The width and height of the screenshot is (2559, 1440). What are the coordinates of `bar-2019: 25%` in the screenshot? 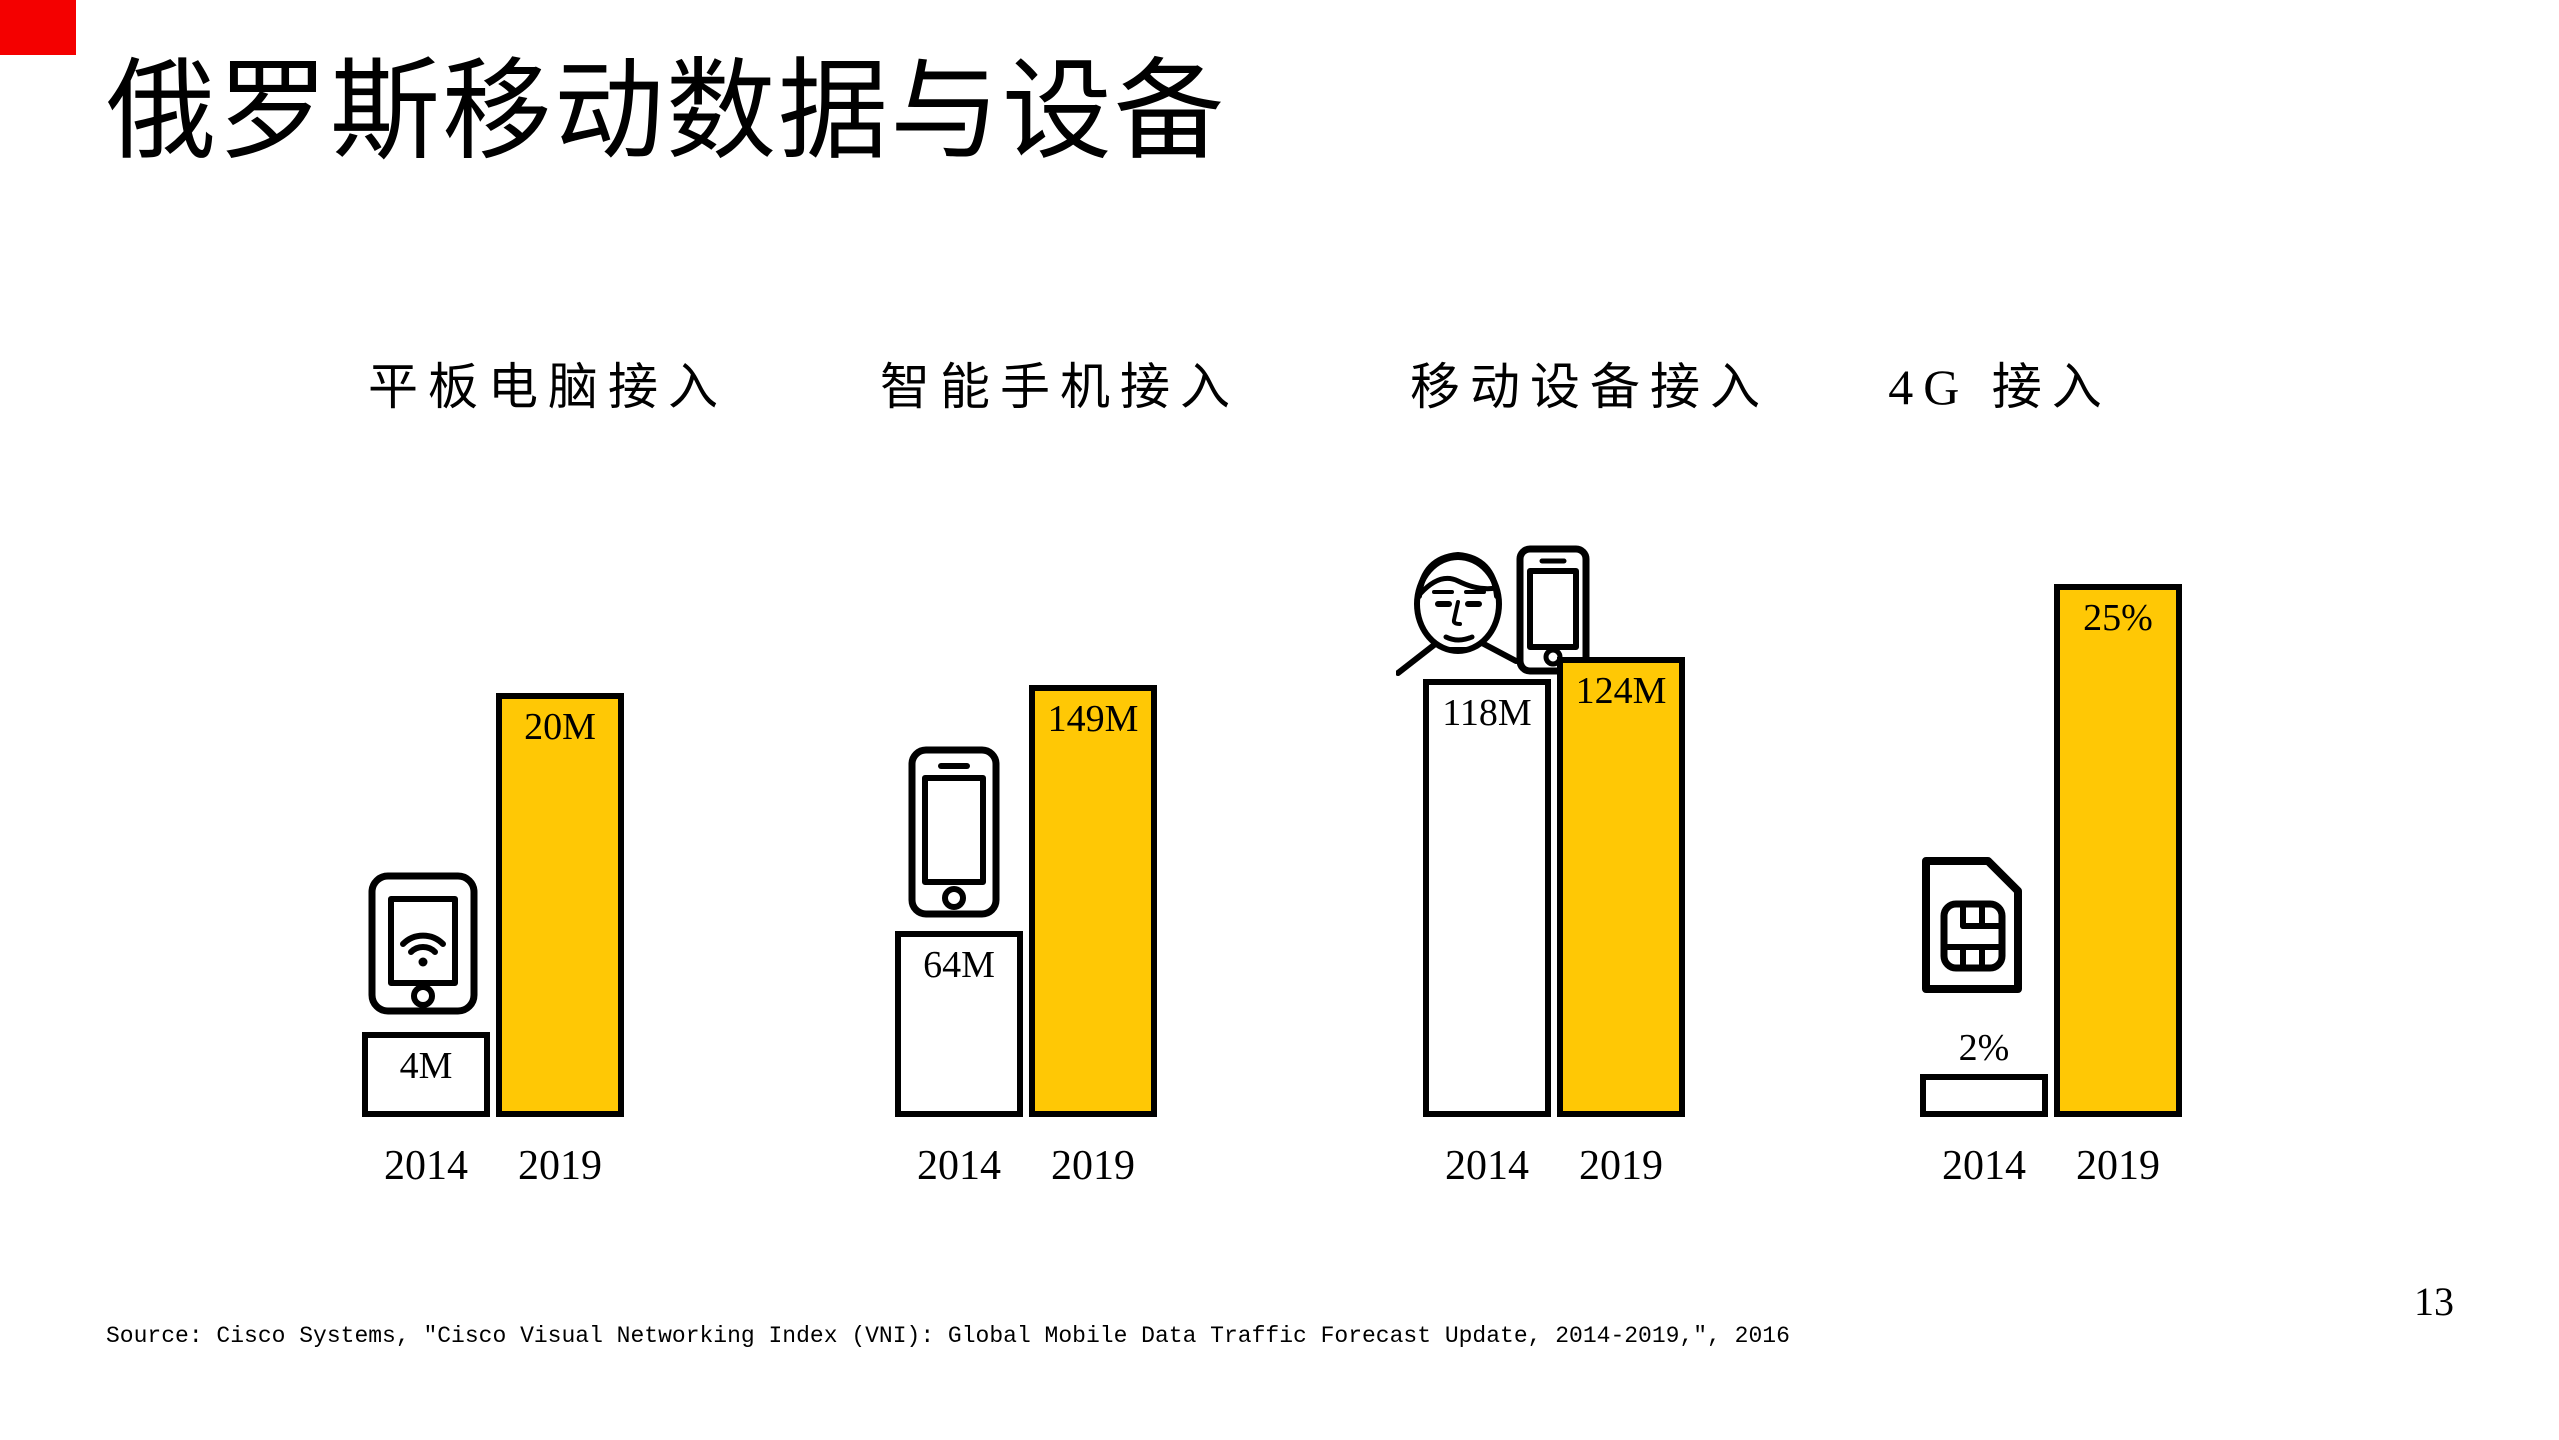 It's located at (2118, 850).